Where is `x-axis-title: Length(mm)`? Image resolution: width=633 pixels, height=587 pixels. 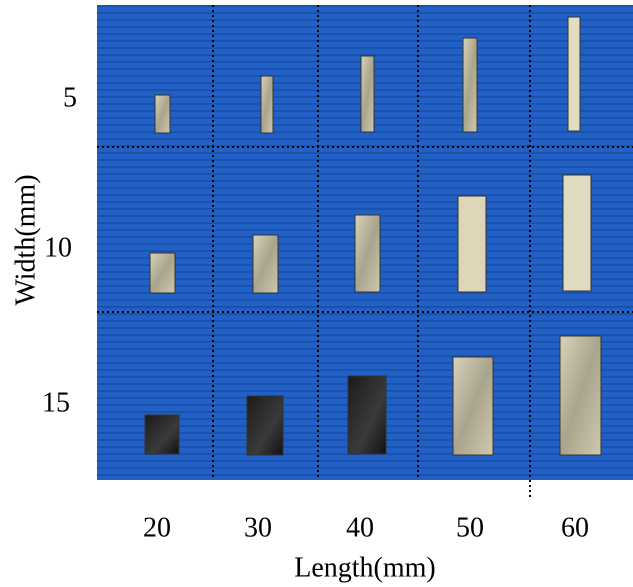
x-axis-title: Length(mm) is located at coordinates (365, 567).